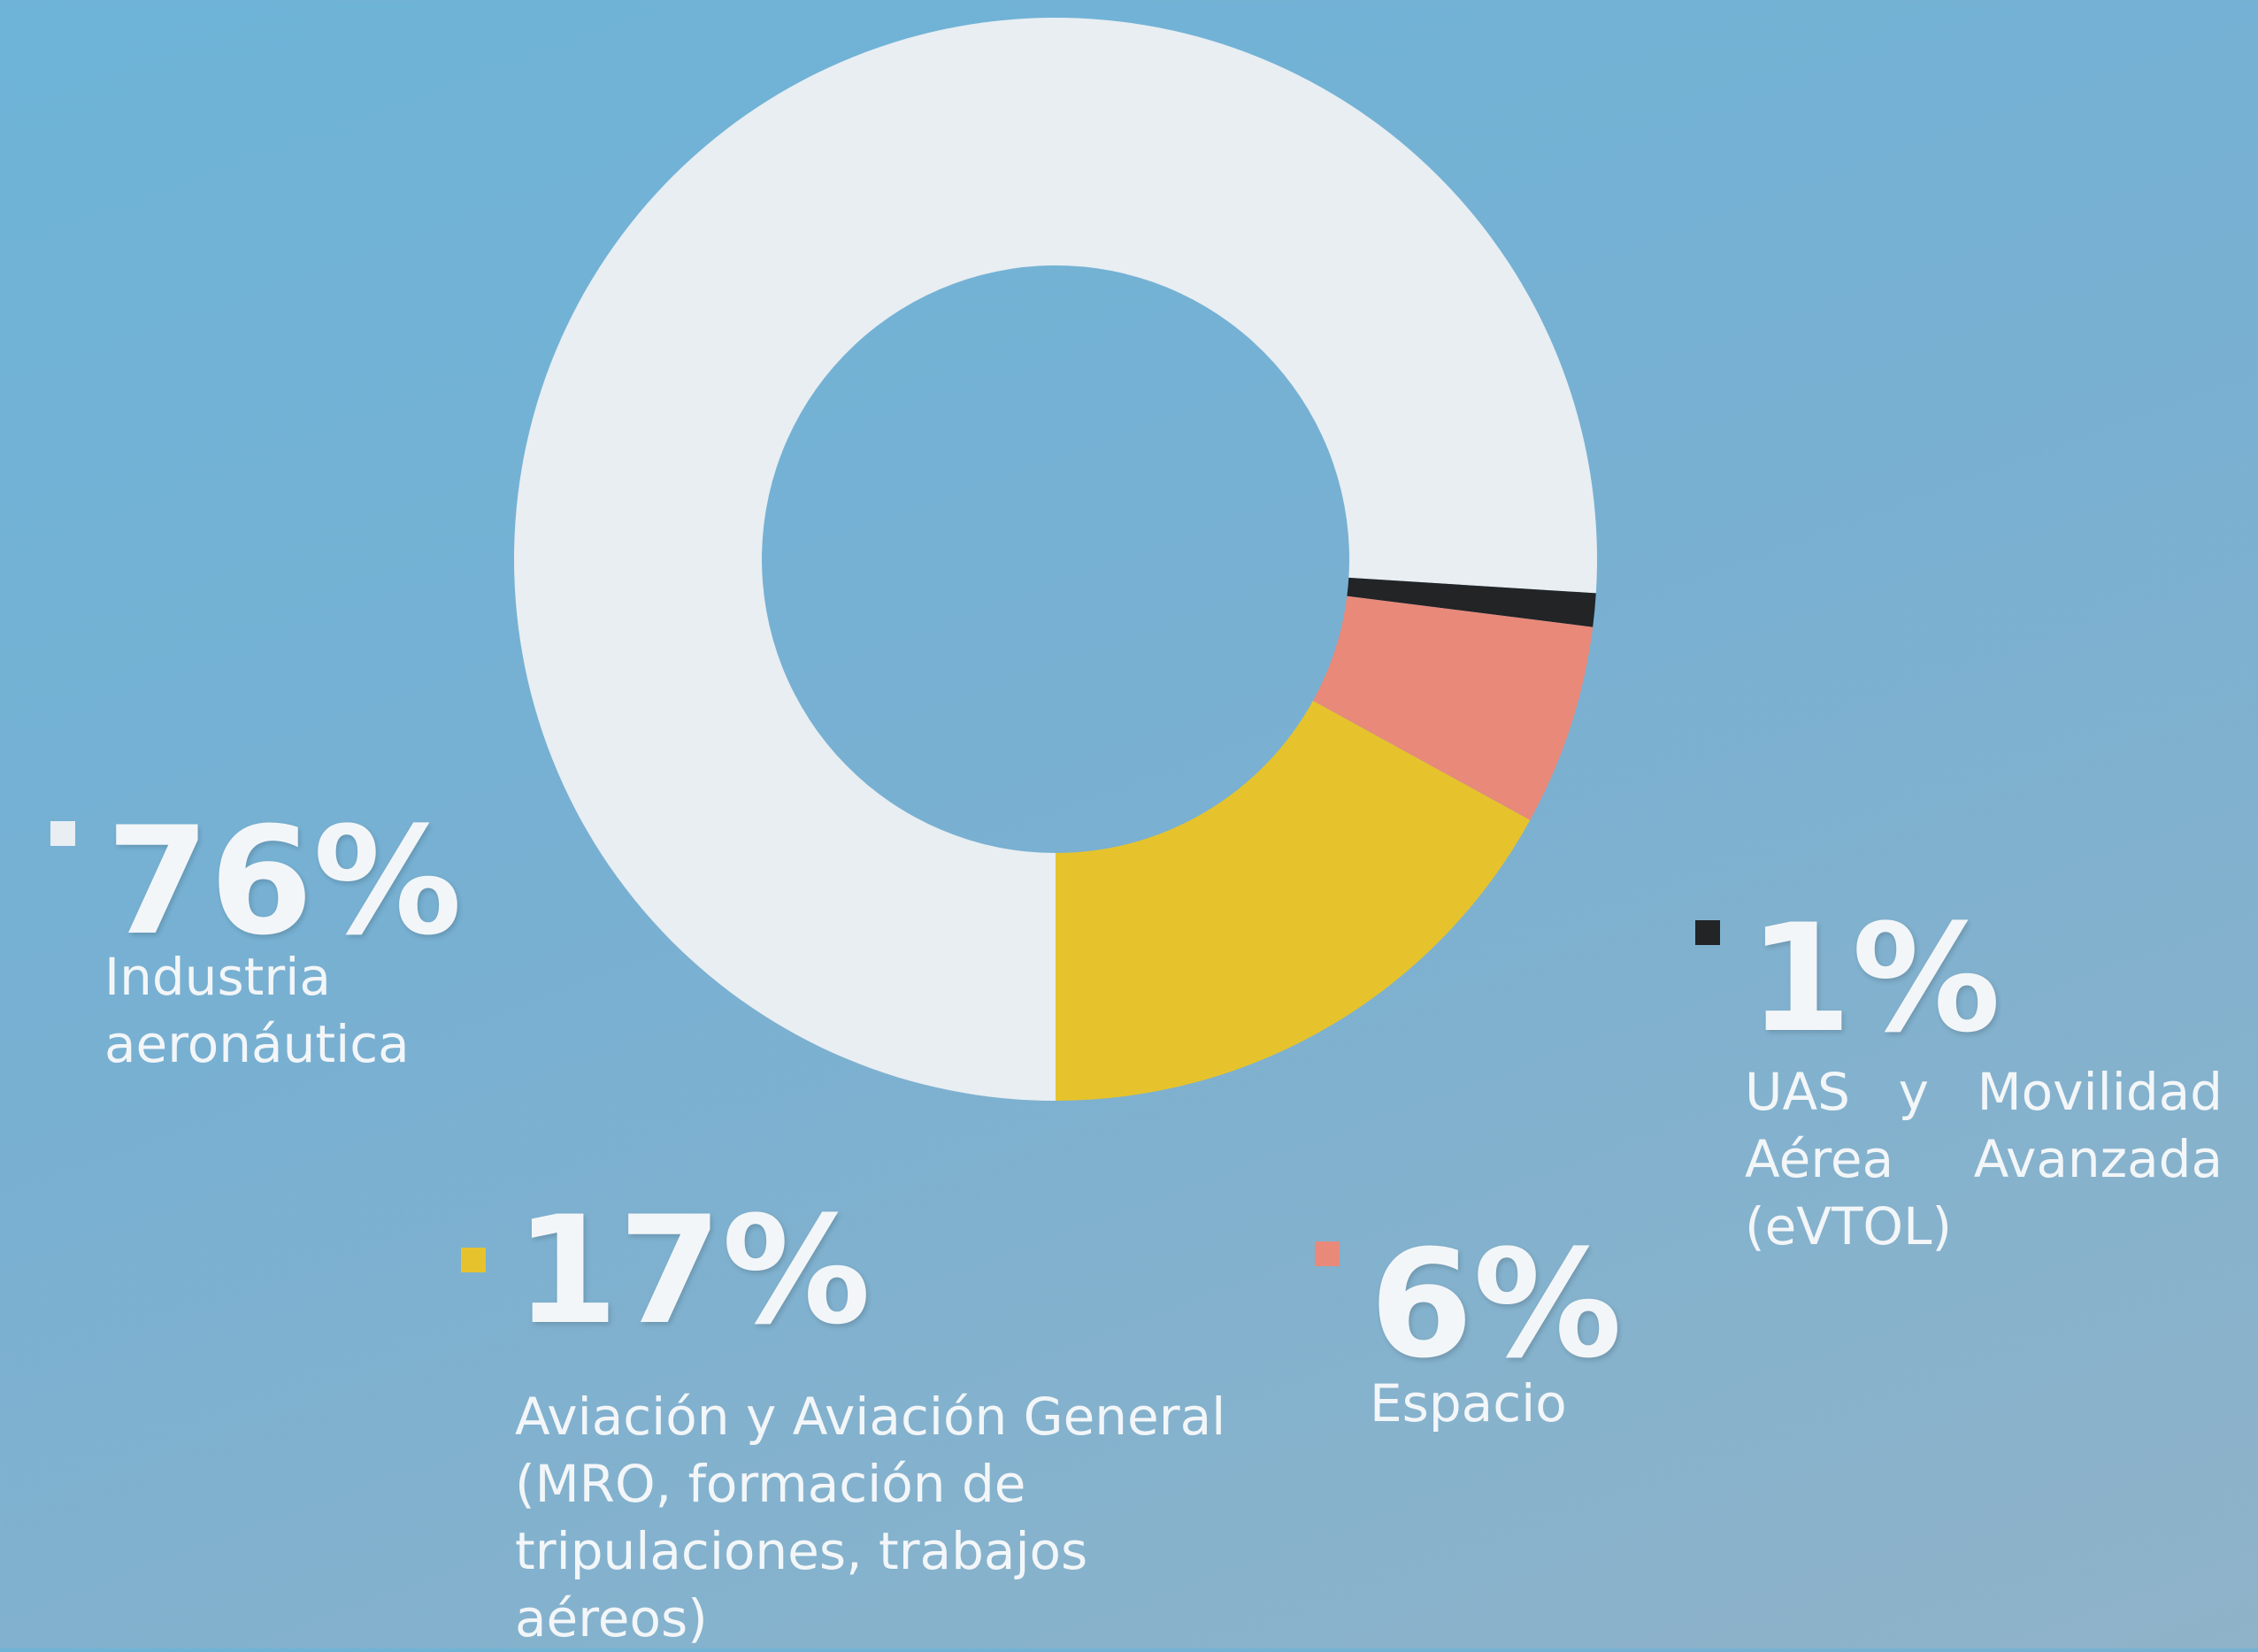 The width and height of the screenshot is (2258, 1652). Describe the element at coordinates (1874, 978) in the screenshot. I see `value-label: 1%` at that location.